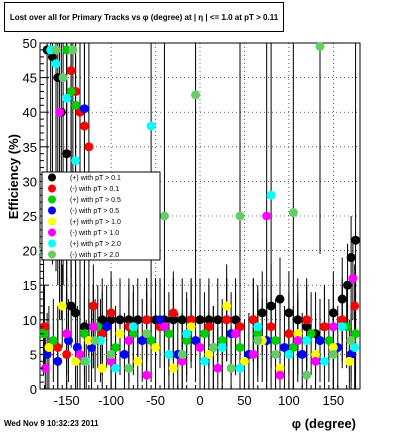  What do you see at coordinates (307, 341) in the screenshot?
I see `data-point-s6-p17` at bounding box center [307, 341].